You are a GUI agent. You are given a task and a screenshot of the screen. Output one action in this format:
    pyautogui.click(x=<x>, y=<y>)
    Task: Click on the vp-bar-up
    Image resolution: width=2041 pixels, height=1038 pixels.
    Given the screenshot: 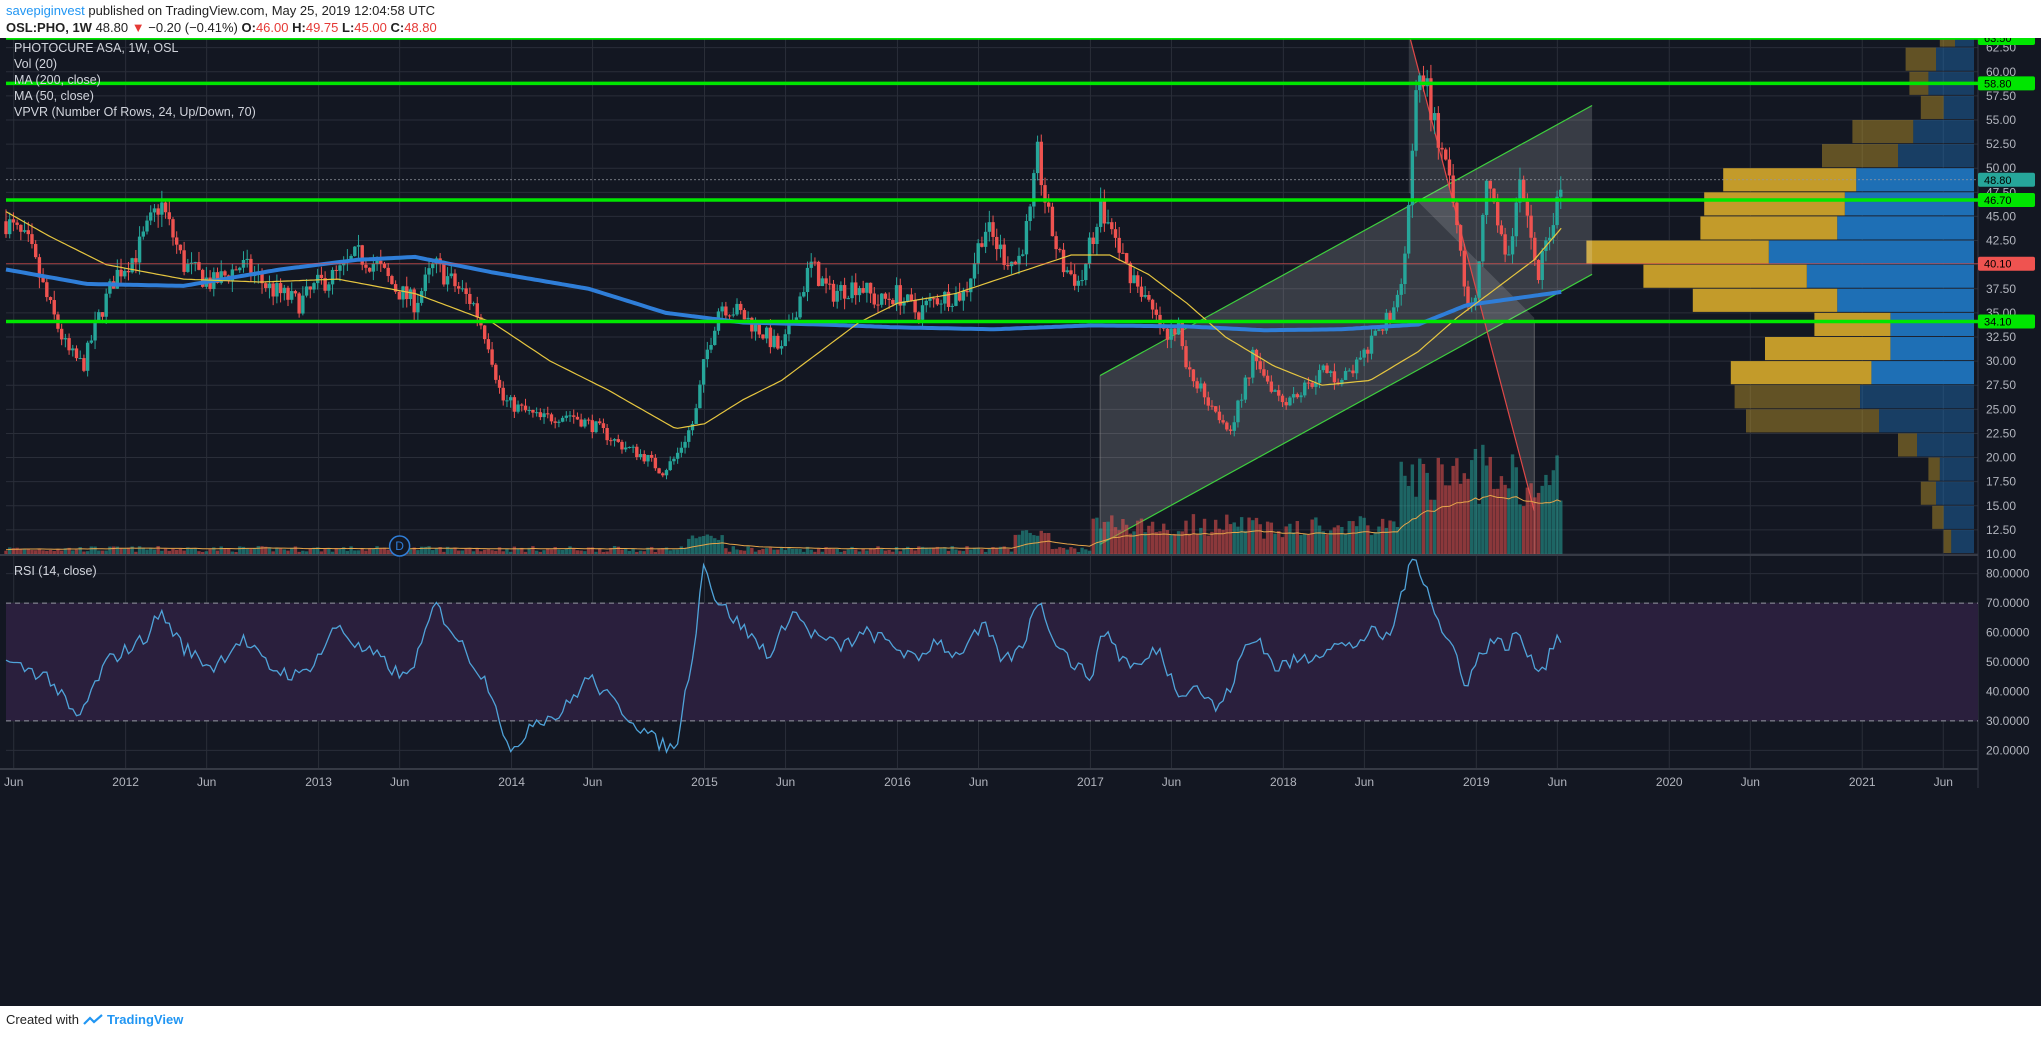 What is the action you would take?
    pyautogui.click(x=1962, y=541)
    